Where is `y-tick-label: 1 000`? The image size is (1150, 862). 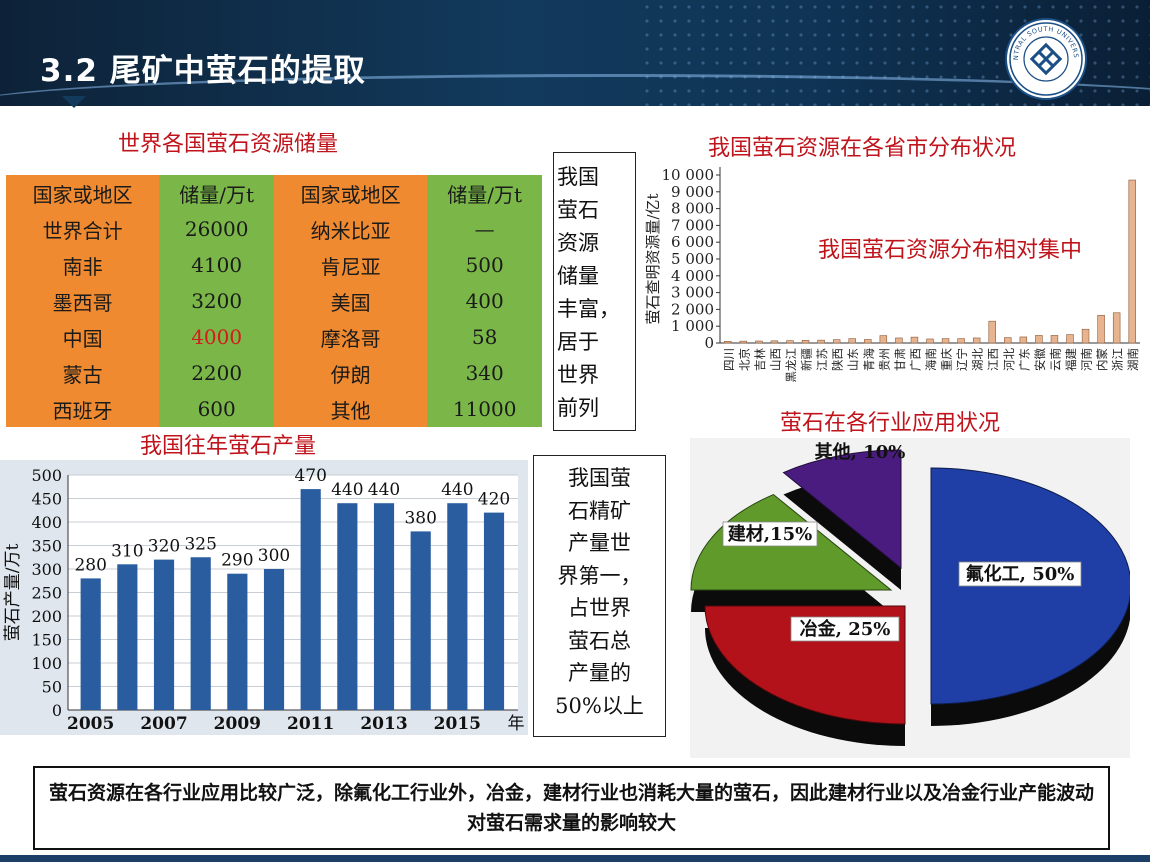 y-tick-label: 1 000 is located at coordinates (692, 326).